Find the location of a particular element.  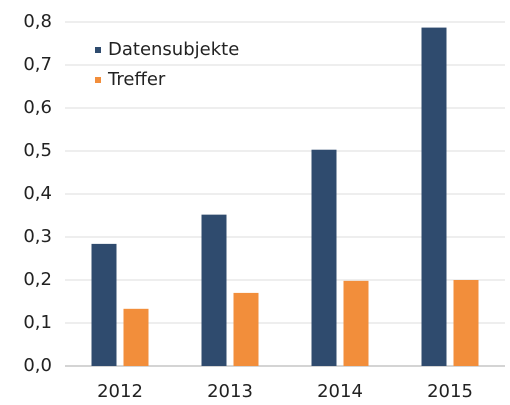

y-tick-label: 0,4 is located at coordinates (37, 193).